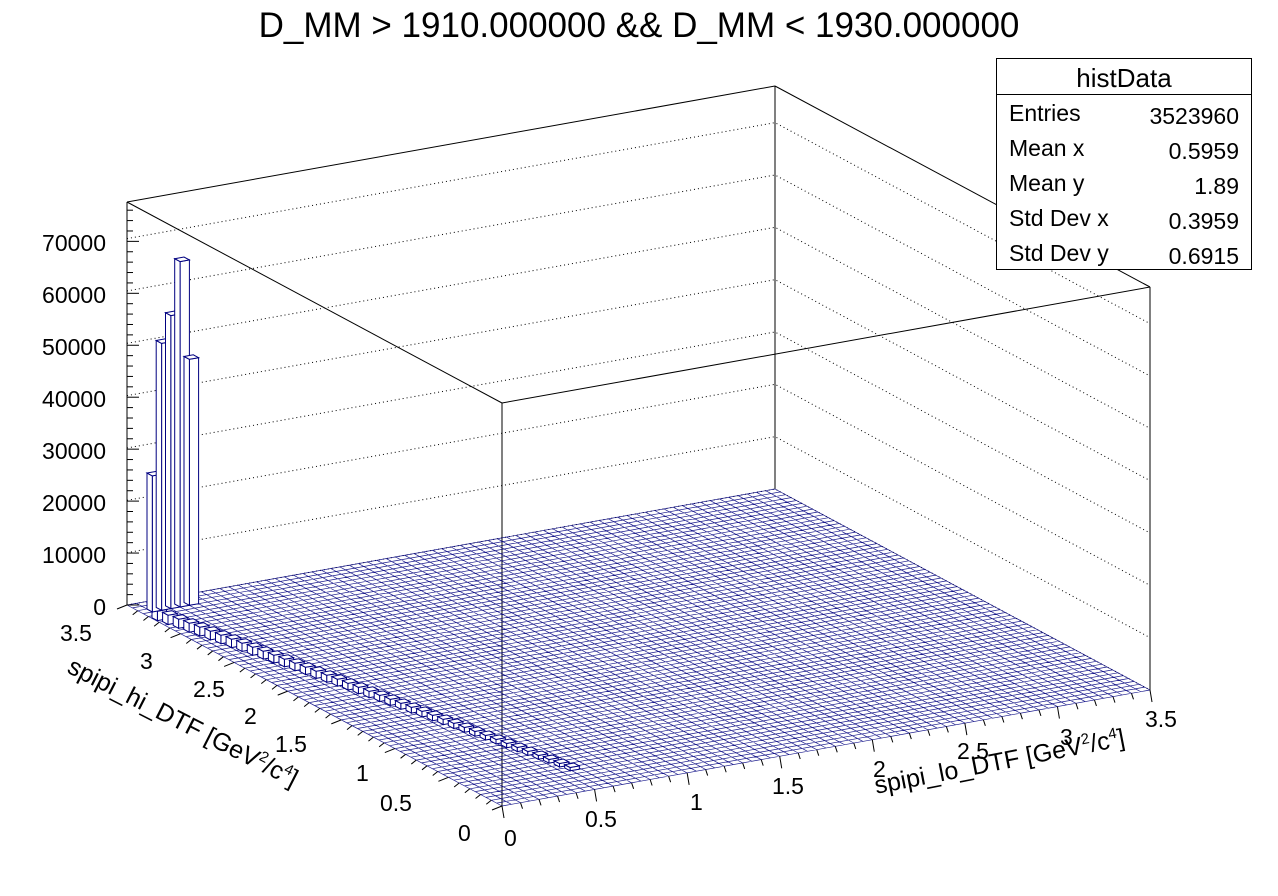  What do you see at coordinates (788, 786) in the screenshot?
I see `x-tick-label: 1.5` at bounding box center [788, 786].